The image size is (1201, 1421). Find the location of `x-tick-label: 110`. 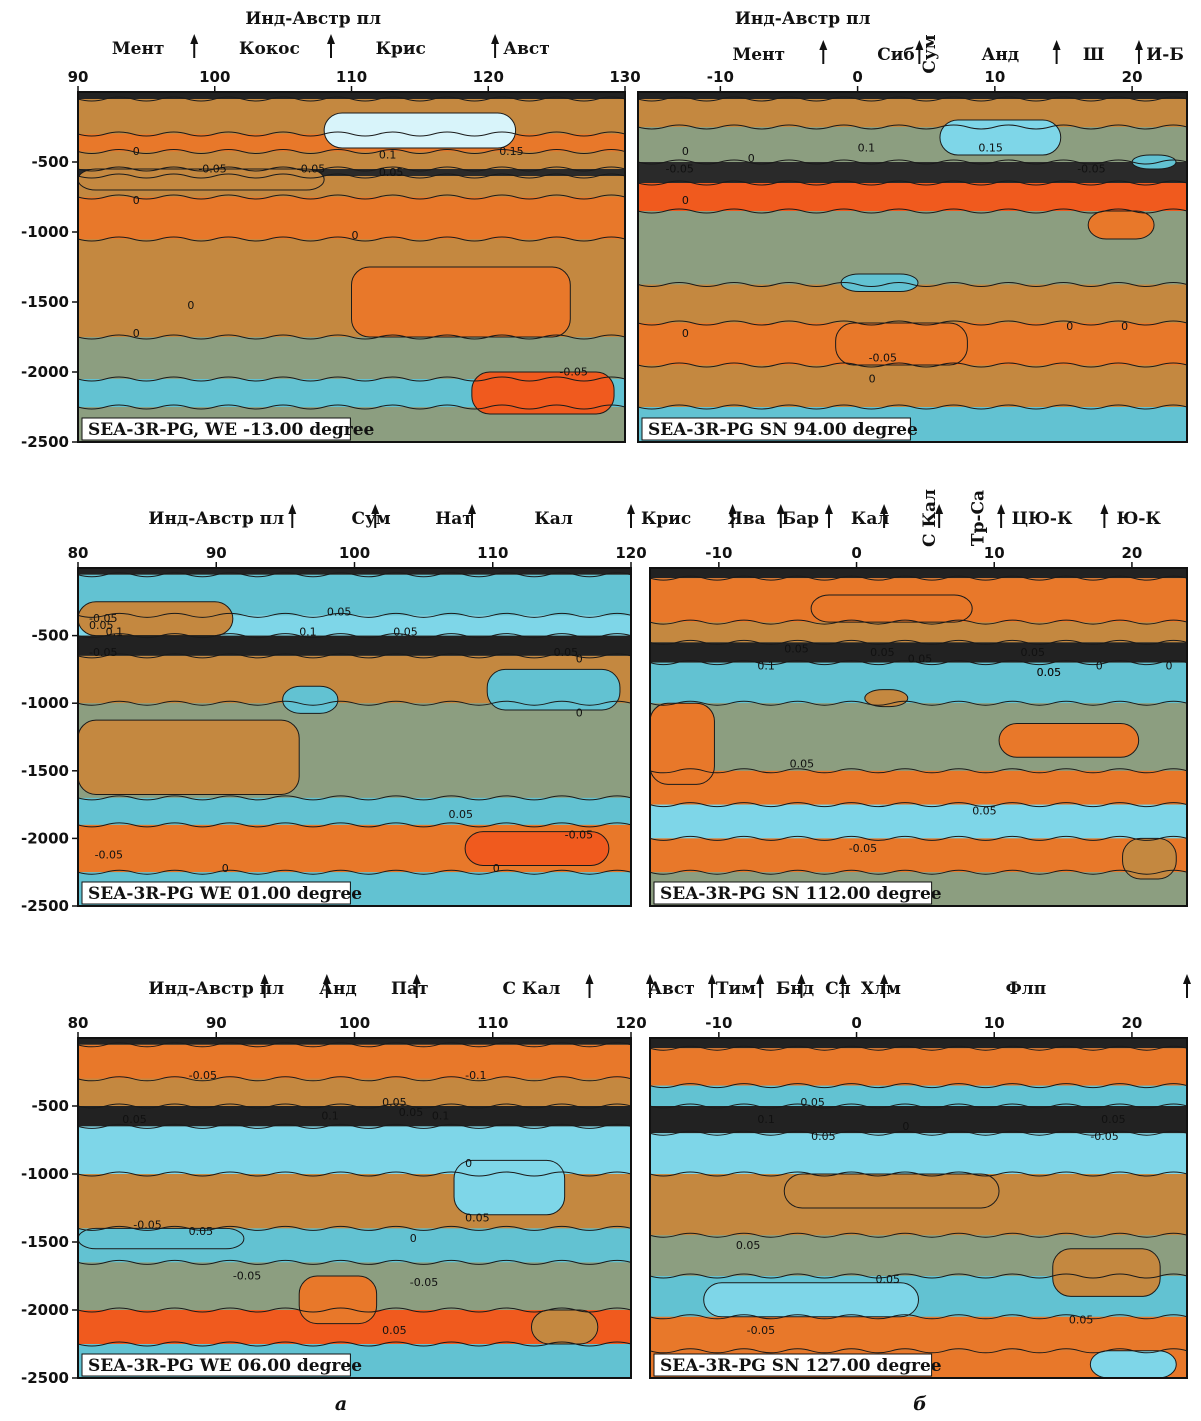

x-tick-label: 110 is located at coordinates (492, 1023).